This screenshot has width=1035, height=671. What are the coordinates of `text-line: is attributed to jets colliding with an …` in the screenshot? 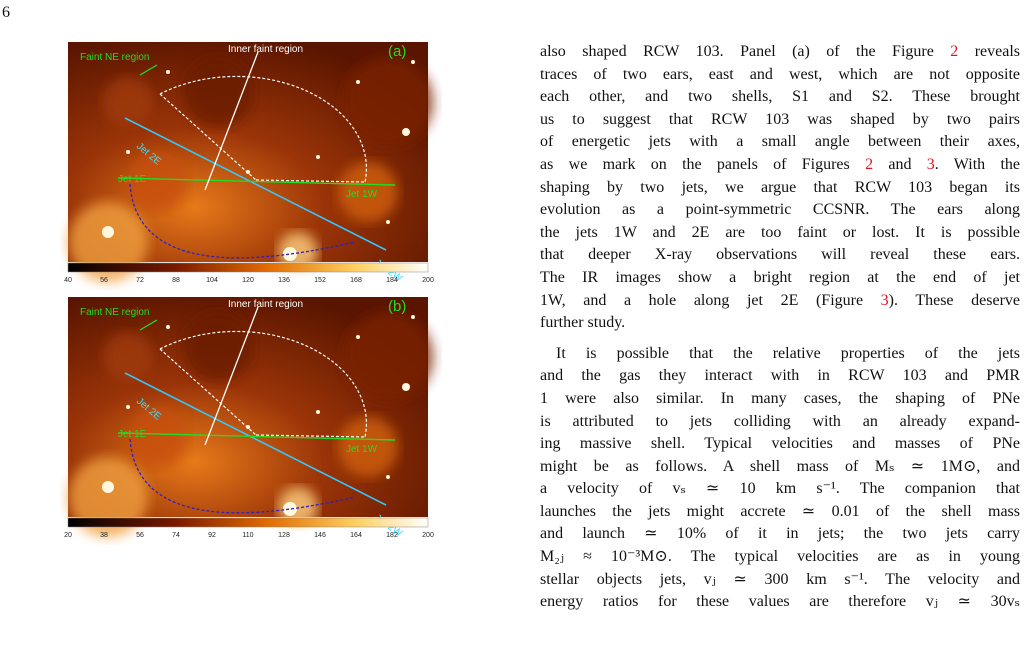 It's located at (780, 422).